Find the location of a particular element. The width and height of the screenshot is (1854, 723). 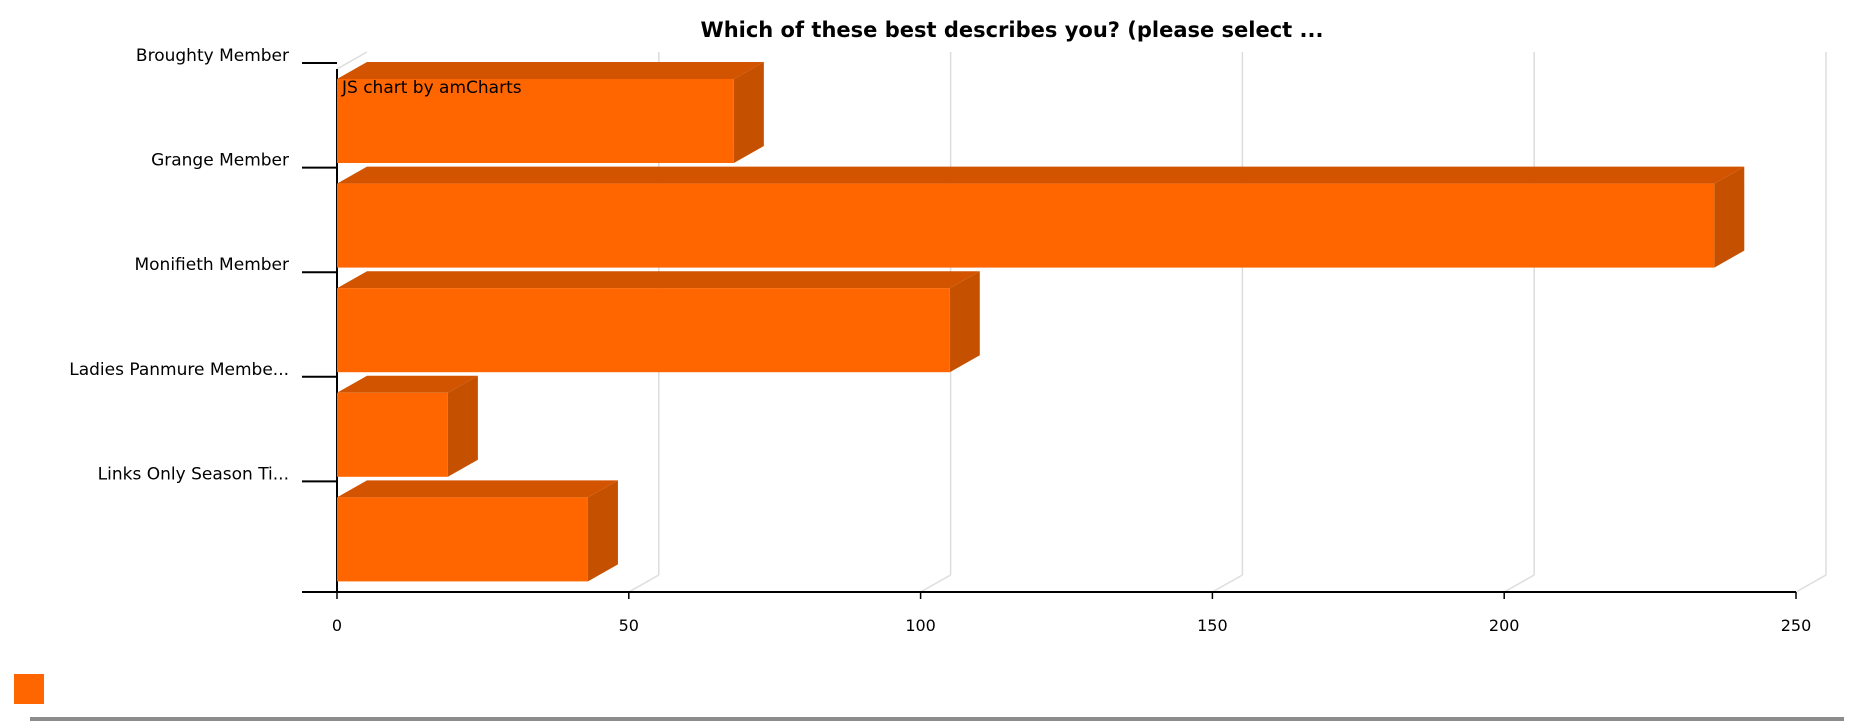

category-label-2: Grange Member is located at coordinates (220, 161).